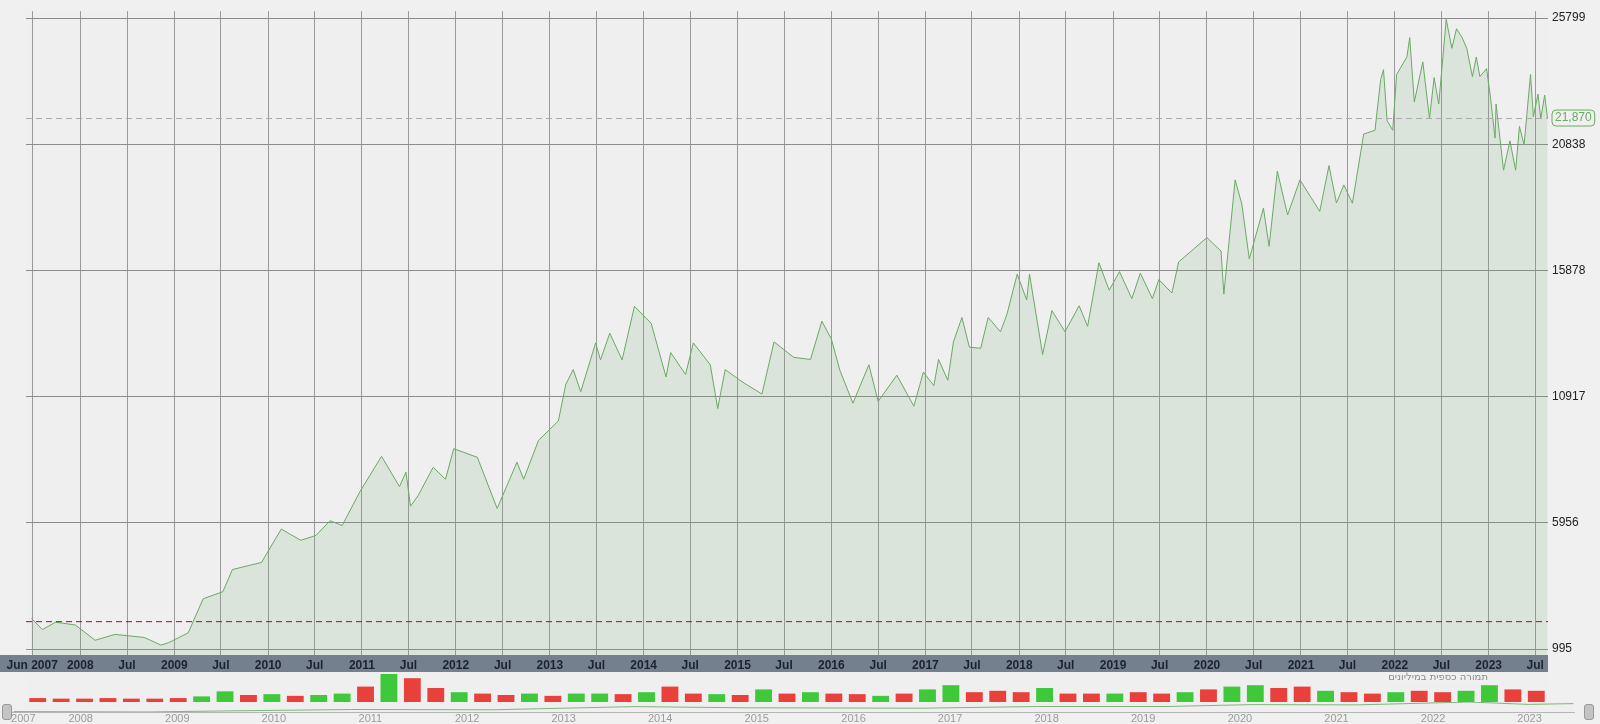 The height and width of the screenshot is (724, 1600). I want to click on x-tick-label: 2016, so click(831, 664).